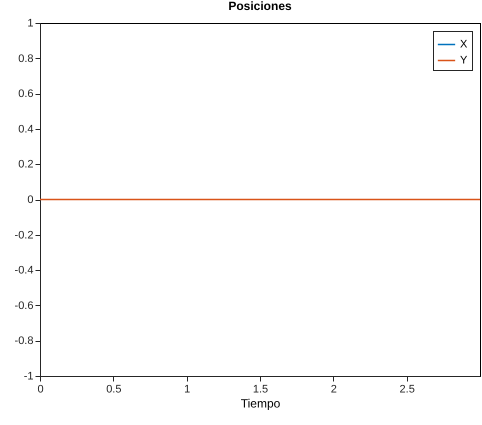 The width and height of the screenshot is (482, 425). I want to click on y-tick-label: -1, so click(29, 376).